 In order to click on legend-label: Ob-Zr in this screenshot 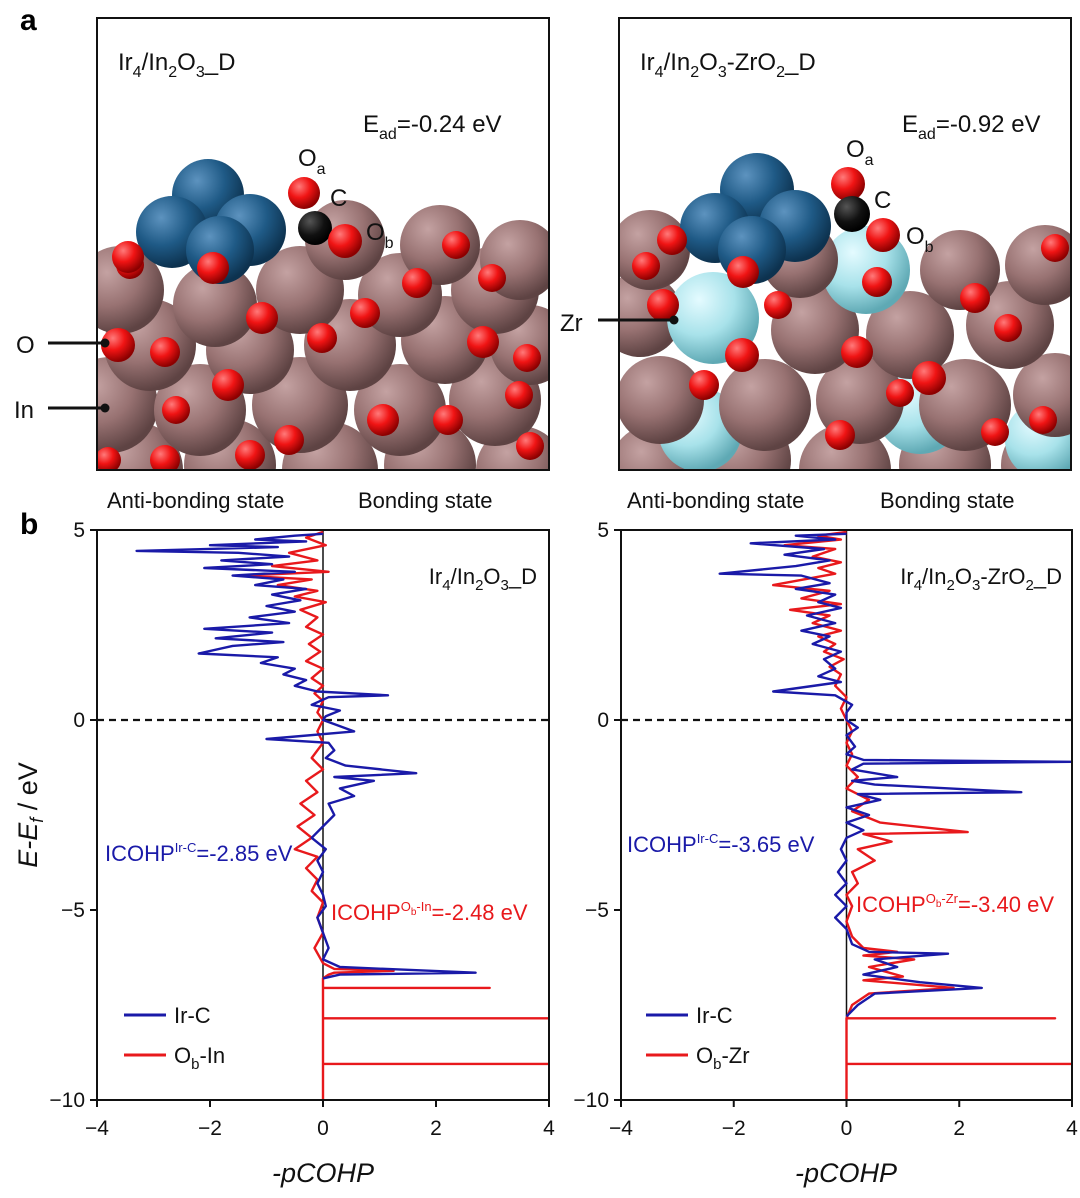, I will do `click(723, 1058)`.